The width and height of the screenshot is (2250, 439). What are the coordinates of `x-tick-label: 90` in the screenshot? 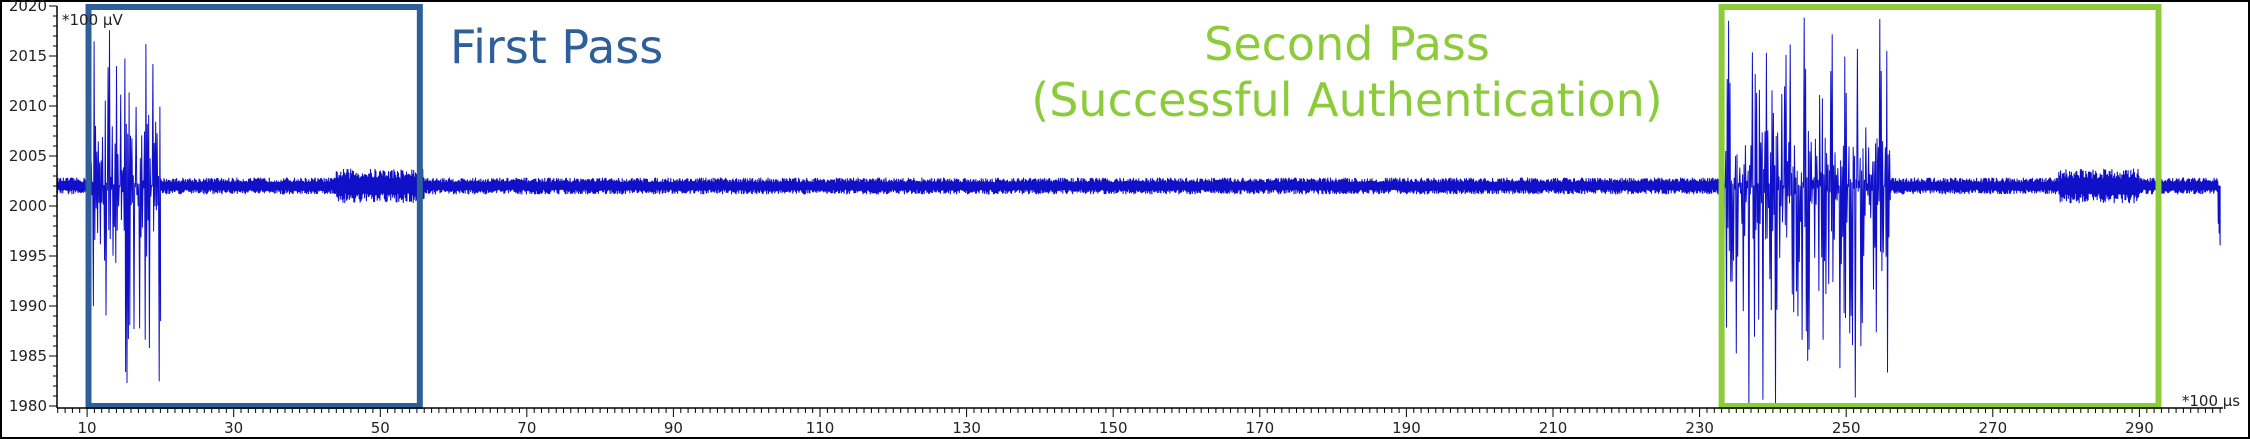 It's located at (673, 428).